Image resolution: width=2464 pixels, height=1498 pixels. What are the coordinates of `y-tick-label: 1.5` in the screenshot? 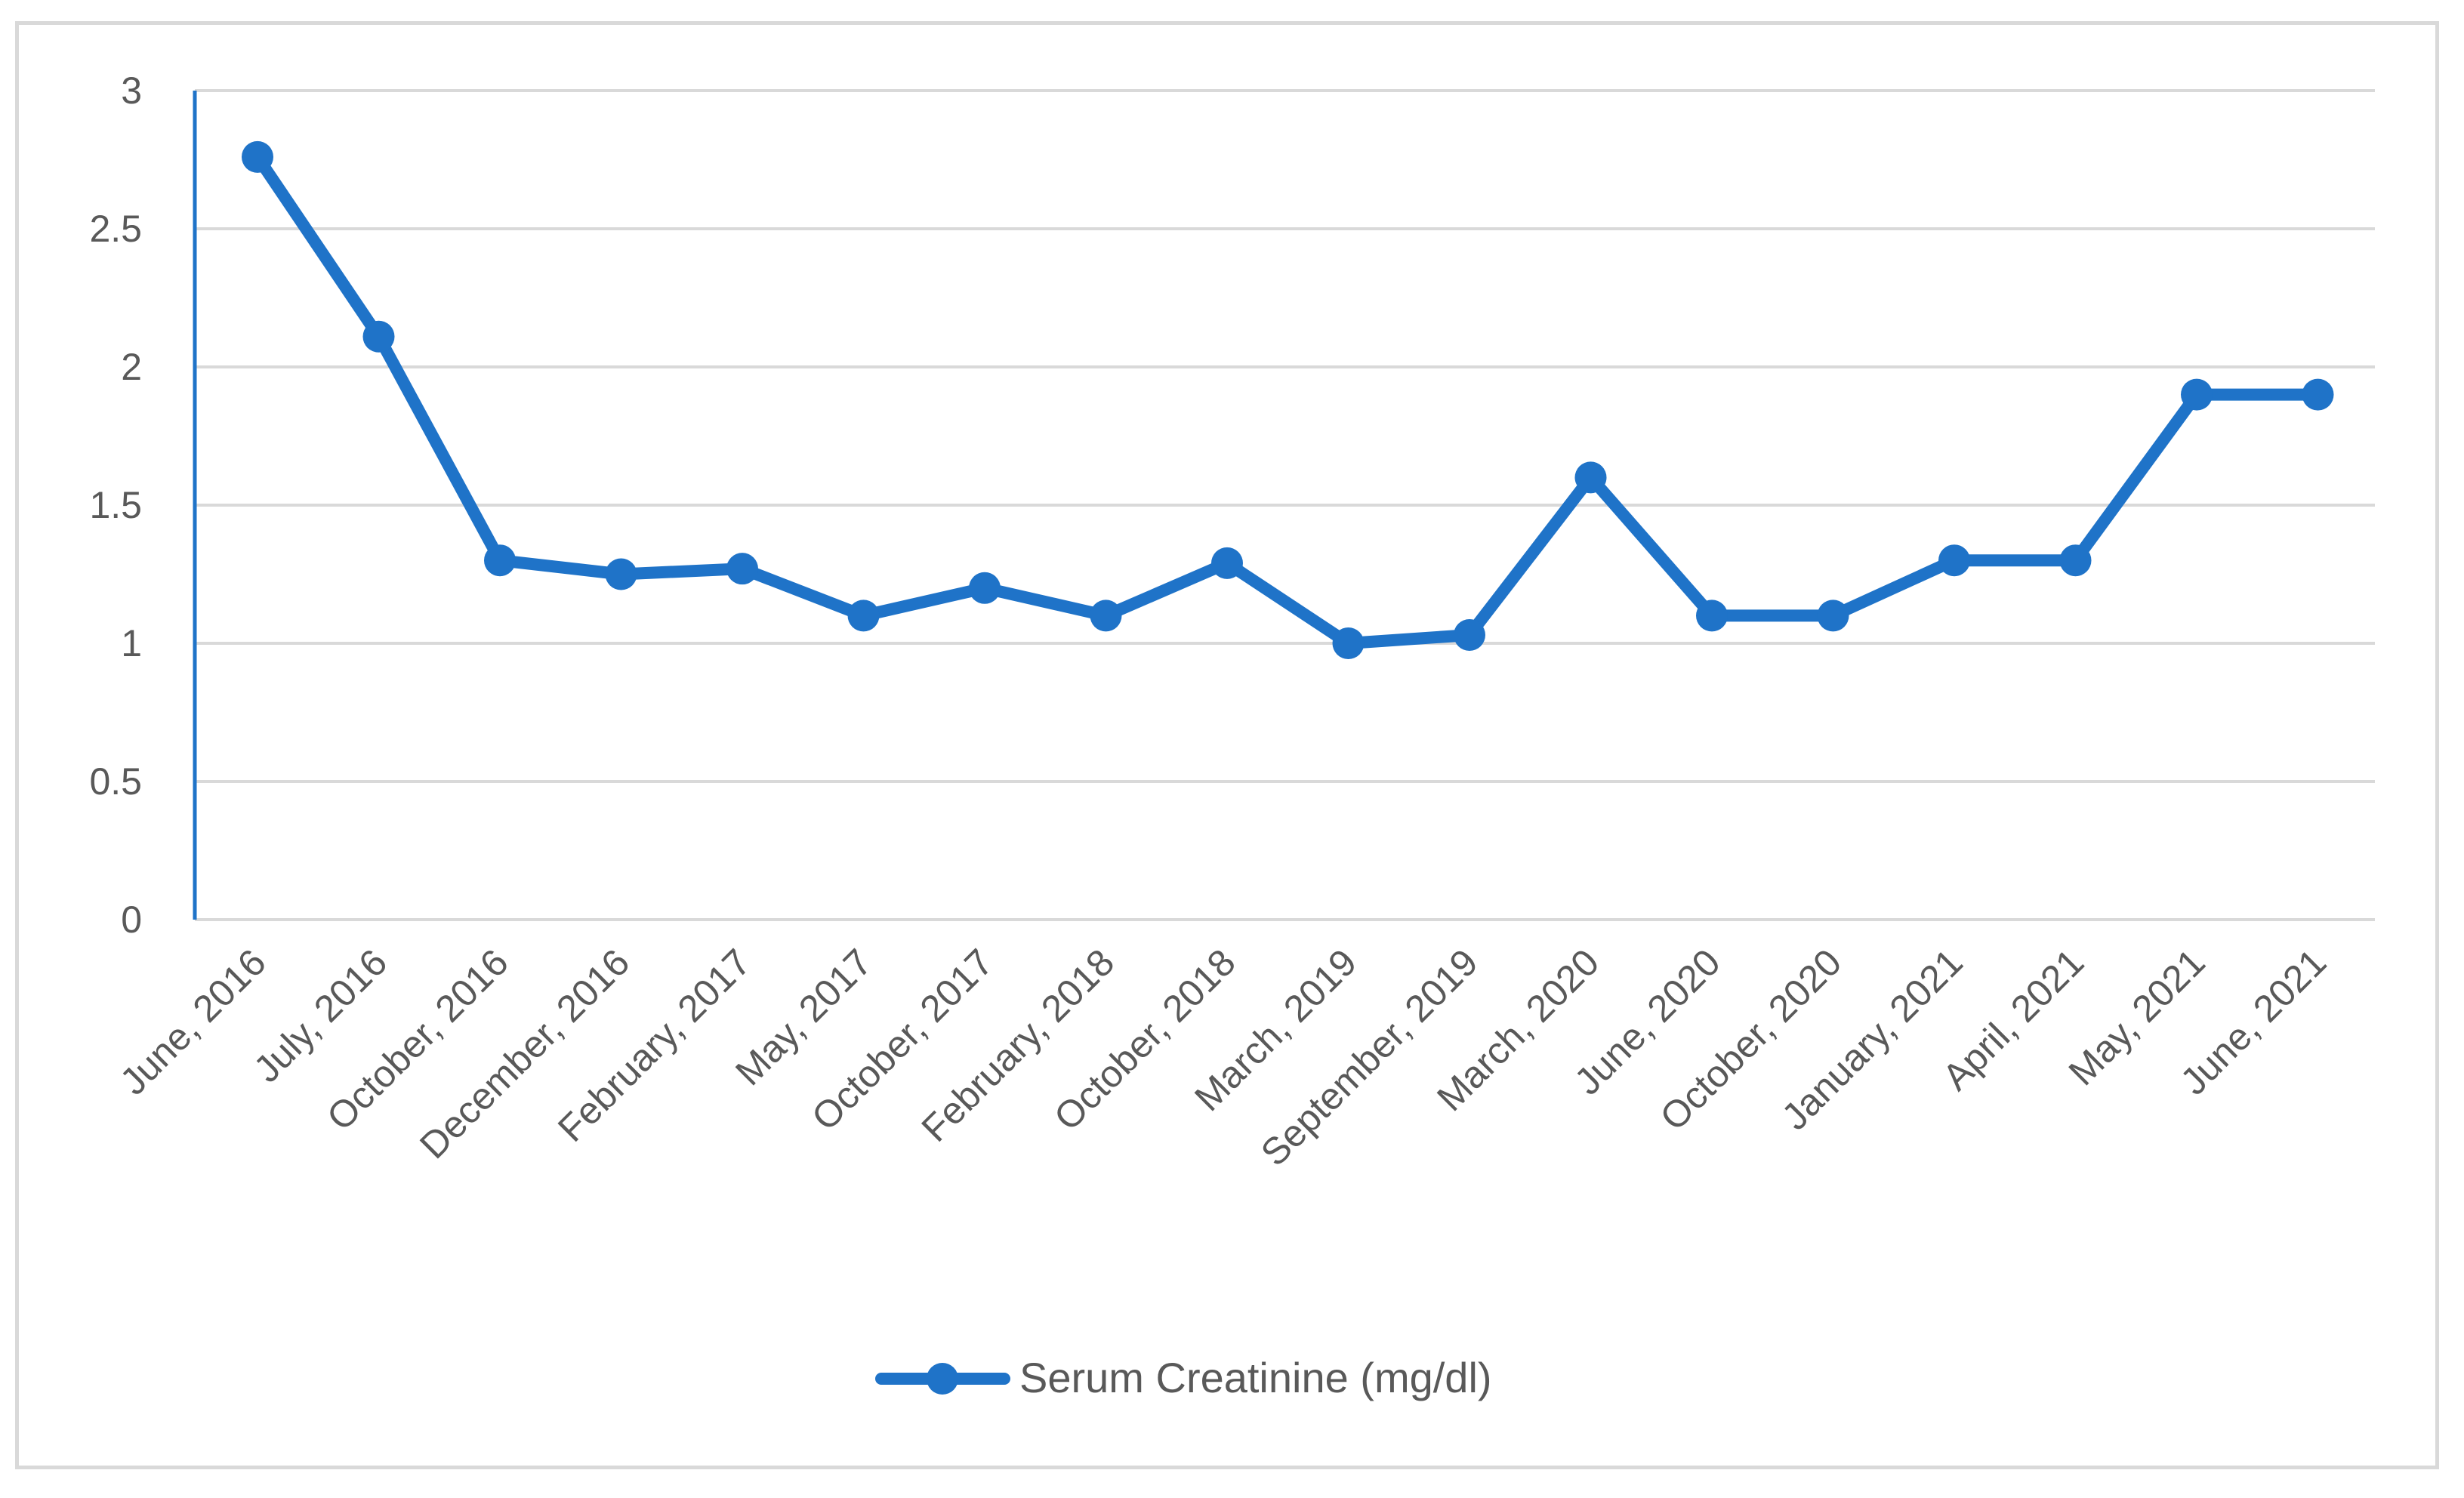 It's located at (115, 505).